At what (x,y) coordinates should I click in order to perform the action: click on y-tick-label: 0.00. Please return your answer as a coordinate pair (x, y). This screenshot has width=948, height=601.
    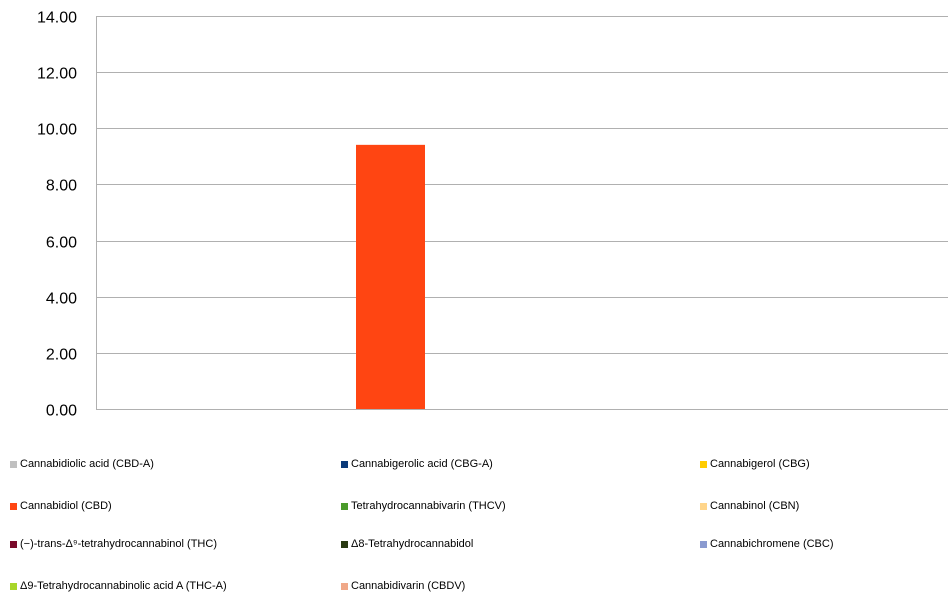
    Looking at the image, I should click on (61, 411).